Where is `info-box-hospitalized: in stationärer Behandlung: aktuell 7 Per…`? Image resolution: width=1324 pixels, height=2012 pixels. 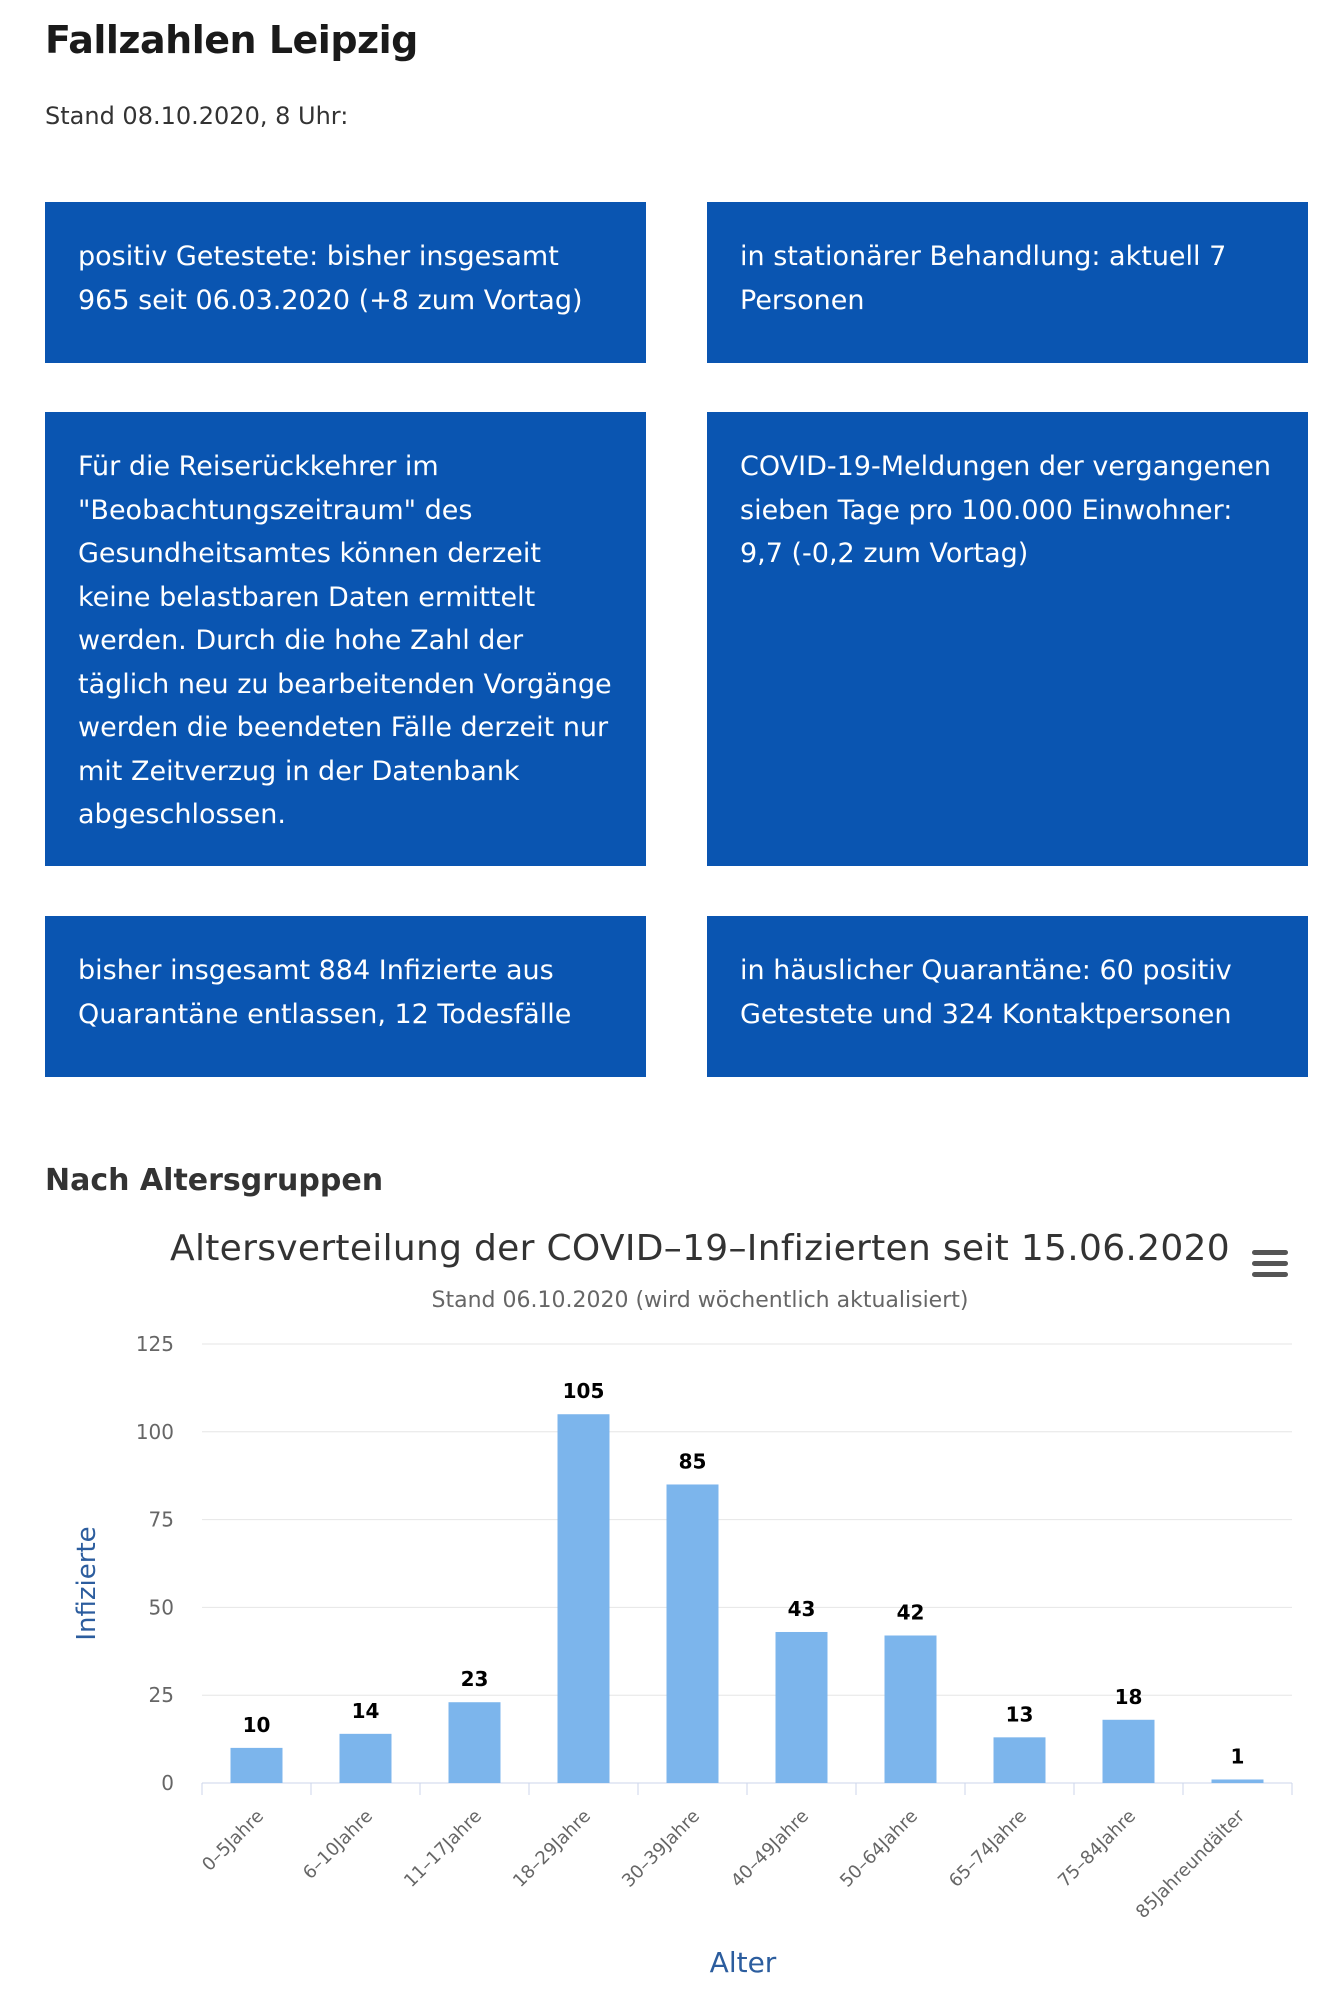 info-box-hospitalized: in stationärer Behandlung: aktuell 7 Per… is located at coordinates (1007, 282).